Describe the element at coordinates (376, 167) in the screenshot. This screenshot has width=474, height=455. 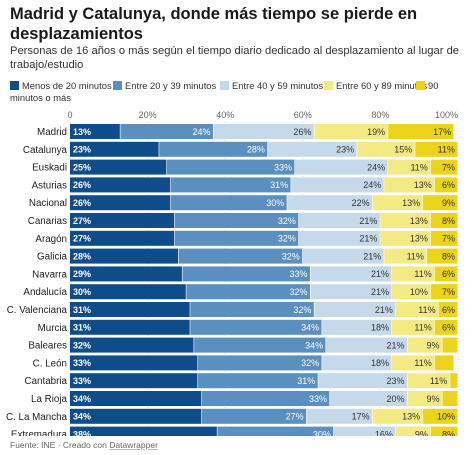
I see `data-label: 24%` at that location.